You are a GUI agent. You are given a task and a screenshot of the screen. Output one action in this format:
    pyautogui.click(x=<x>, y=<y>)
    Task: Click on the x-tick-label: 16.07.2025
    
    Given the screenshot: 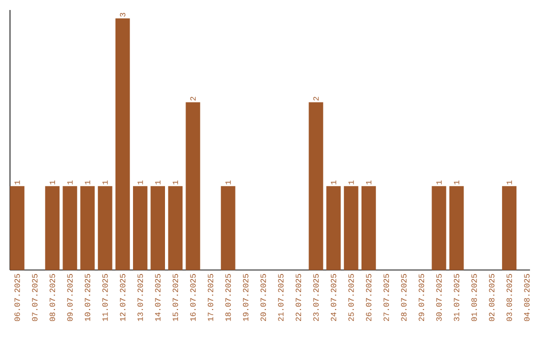 What is the action you would take?
    pyautogui.click(x=193, y=297)
    